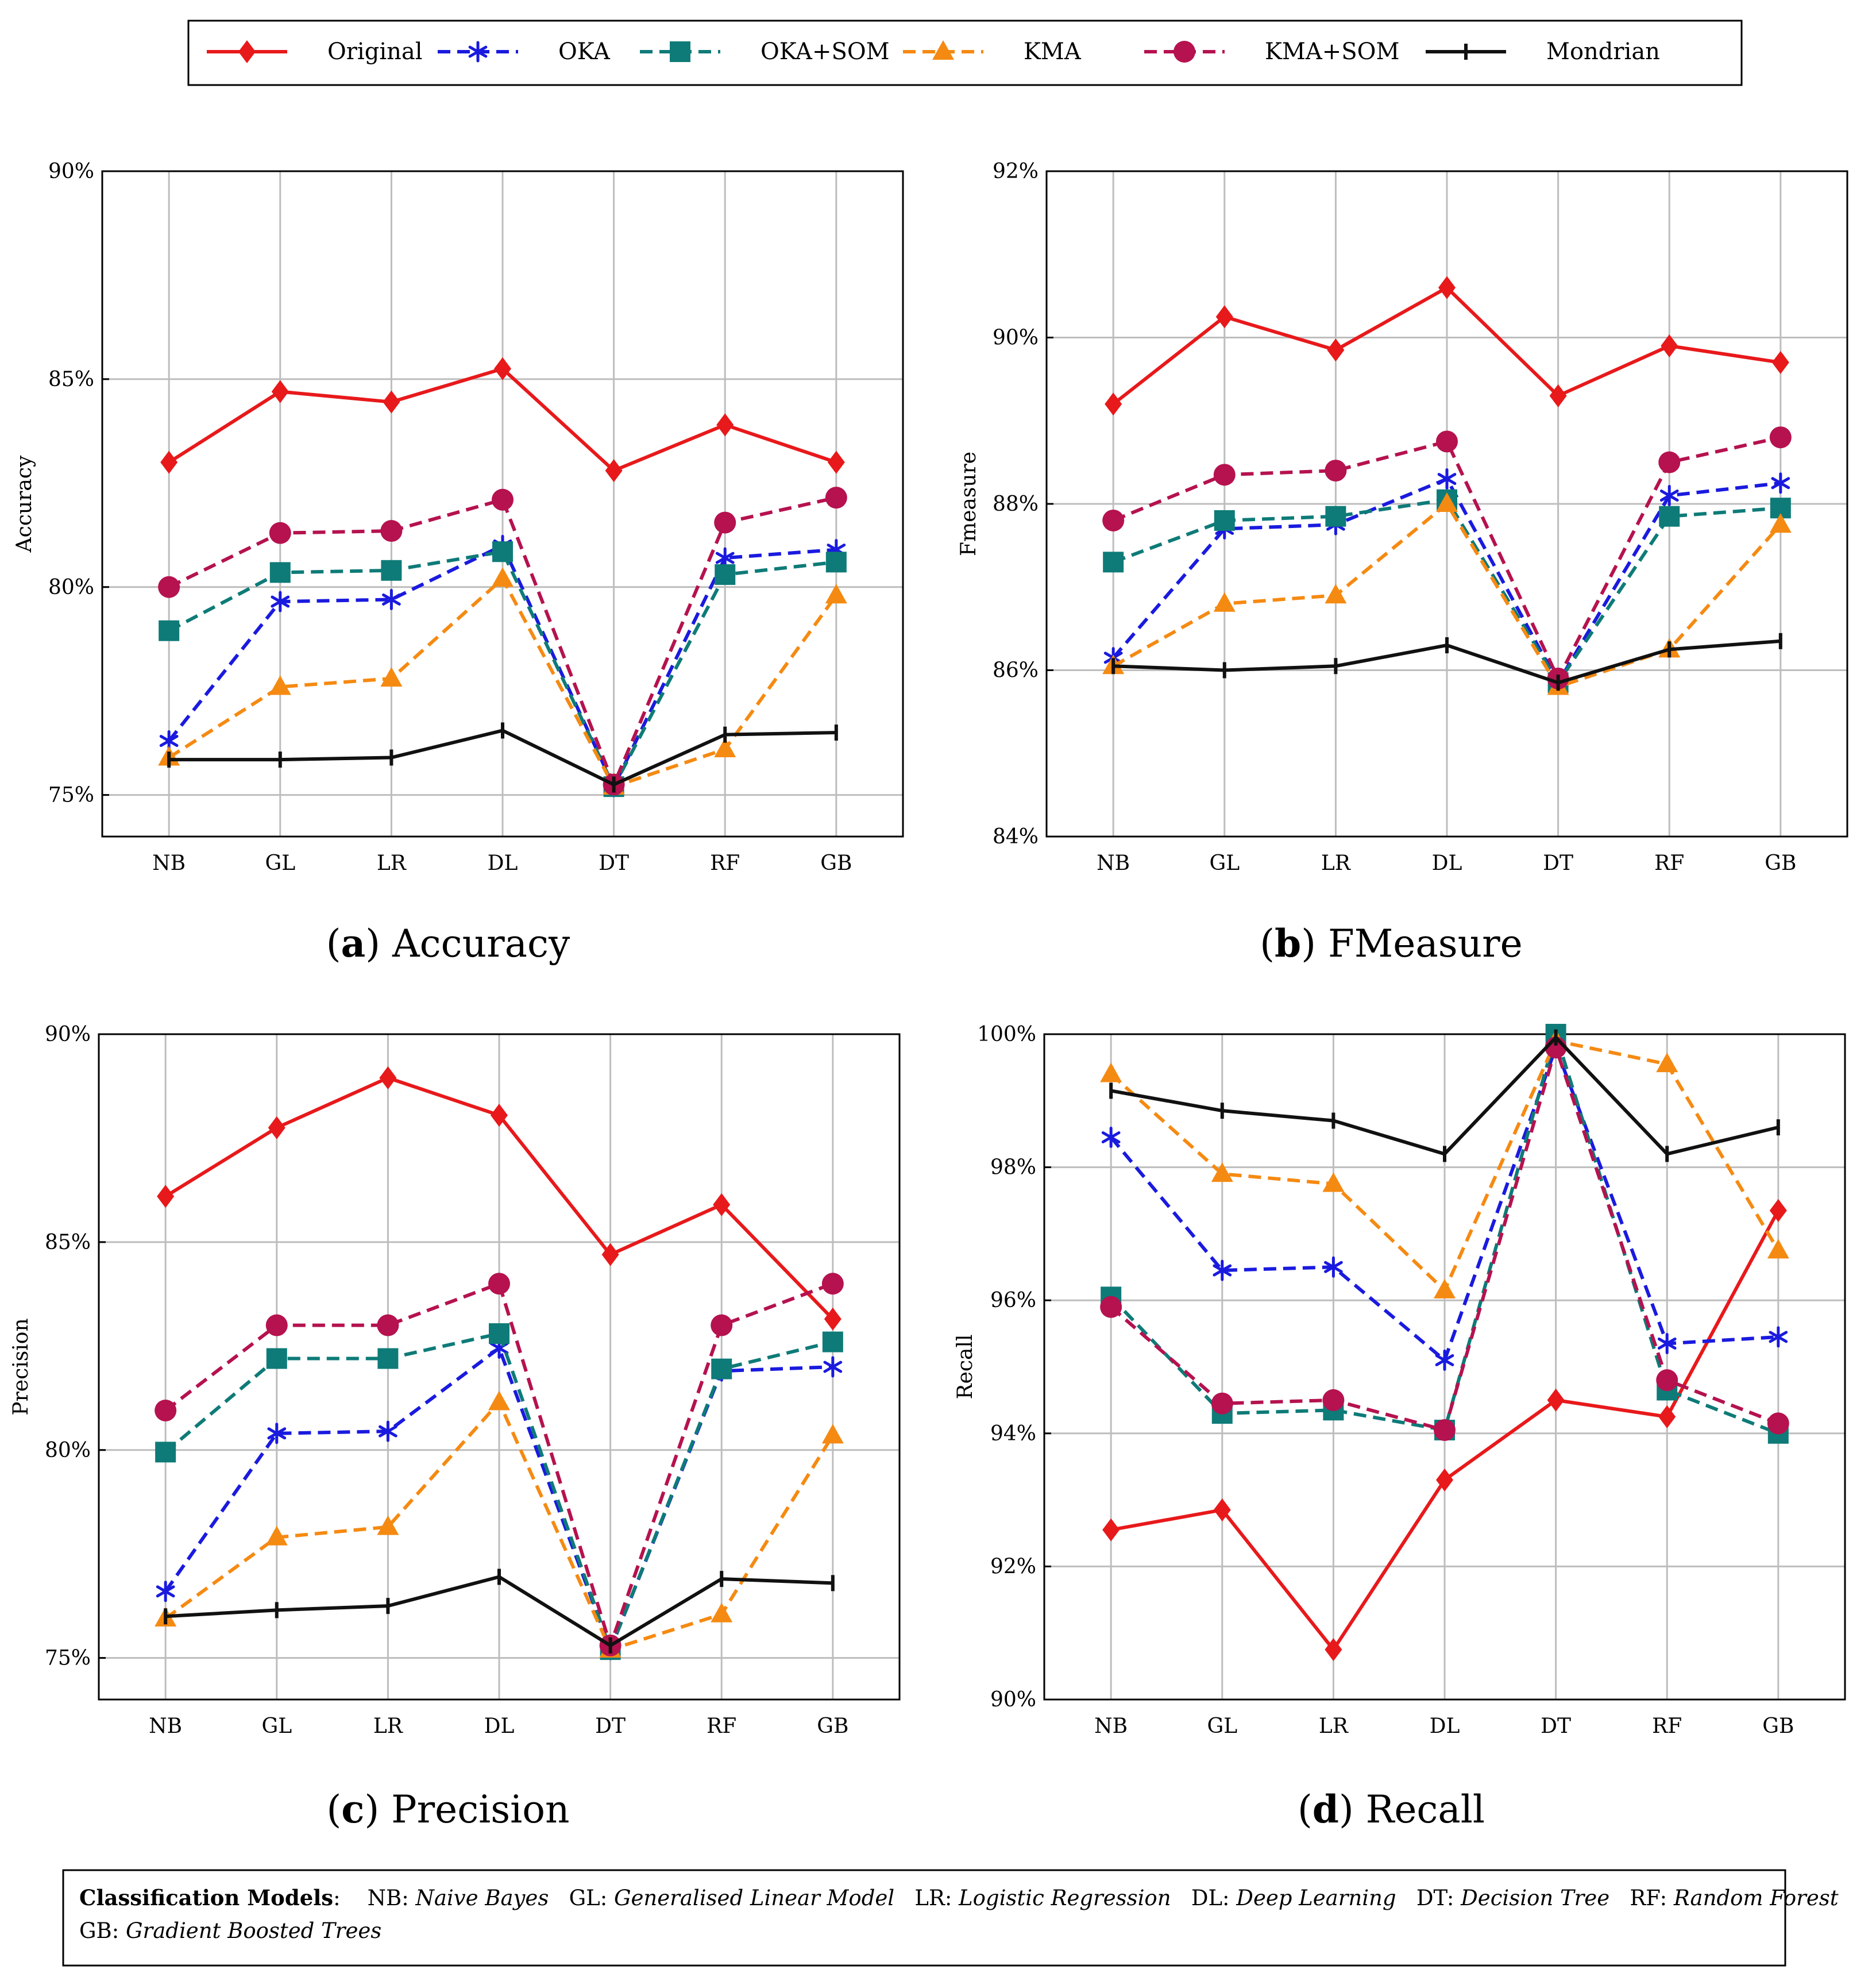 The height and width of the screenshot is (1973, 1876). Describe the element at coordinates (1023, 504) in the screenshot. I see `y-tick-labels: 84% 86% 88% 90% 92%` at that location.